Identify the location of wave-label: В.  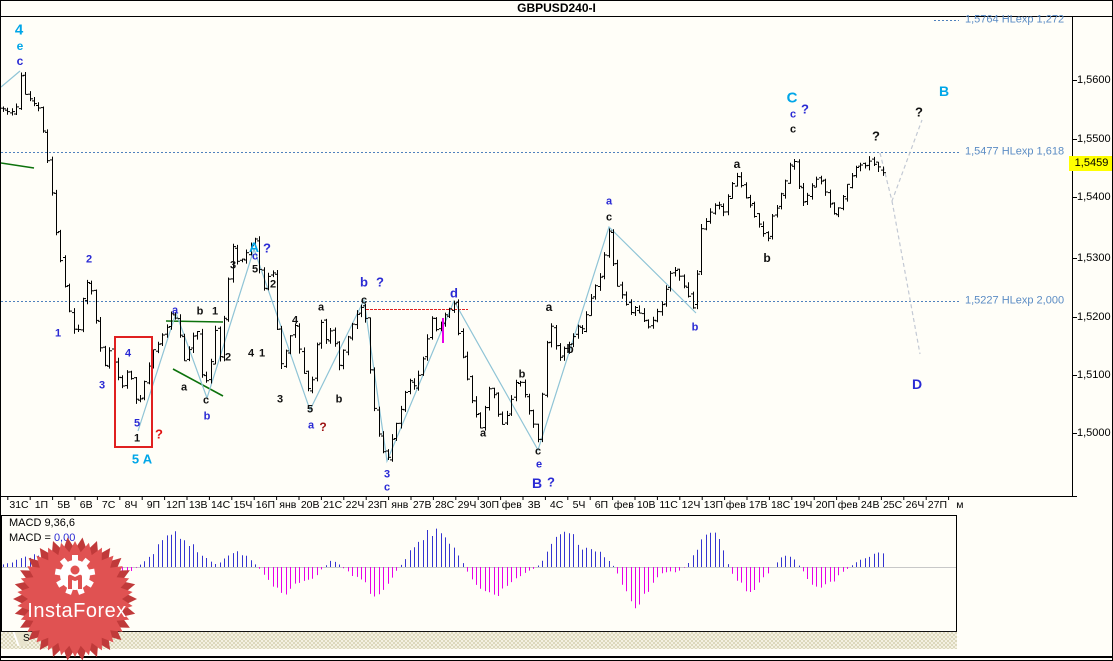
(537, 483).